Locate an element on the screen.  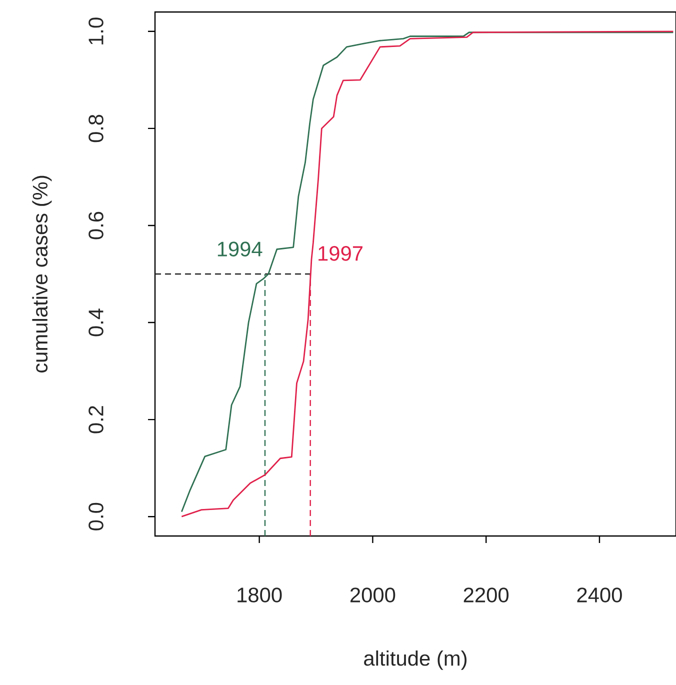
y-axis-title: cumulative cases (%) is located at coordinates (42, 274).